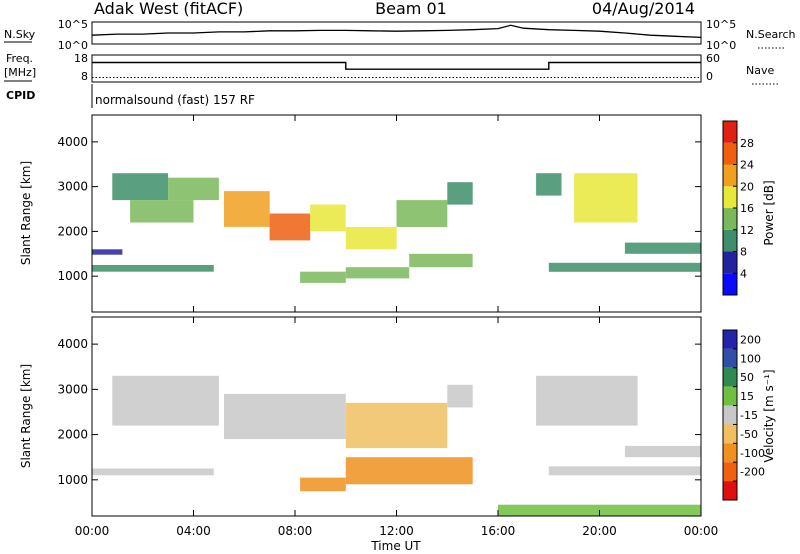 The width and height of the screenshot is (800, 554). I want to click on velocity-cbar-tick-label-0: 200, so click(750, 339).